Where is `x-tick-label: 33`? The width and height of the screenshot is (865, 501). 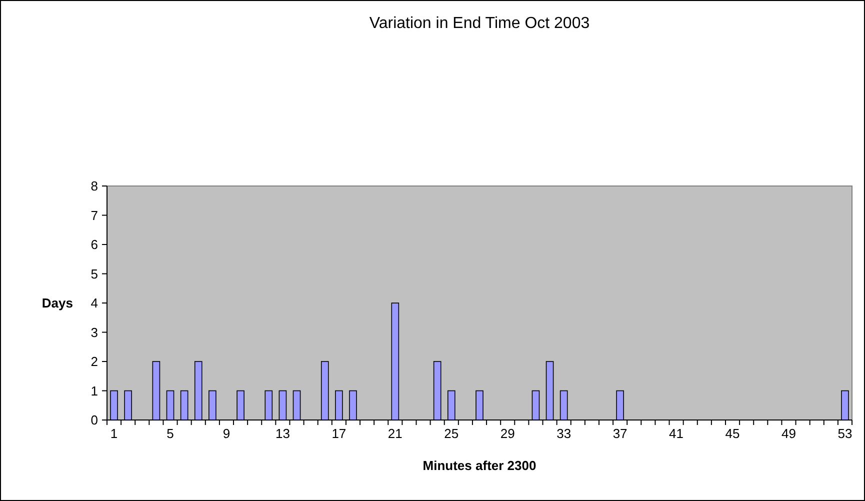
x-tick-label: 33 is located at coordinates (564, 433).